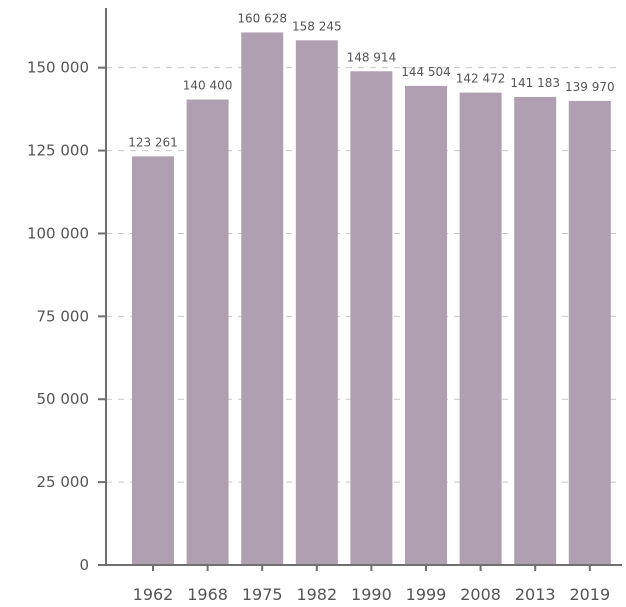  What do you see at coordinates (535, 594) in the screenshot?
I see `x-category-label: 2013` at bounding box center [535, 594].